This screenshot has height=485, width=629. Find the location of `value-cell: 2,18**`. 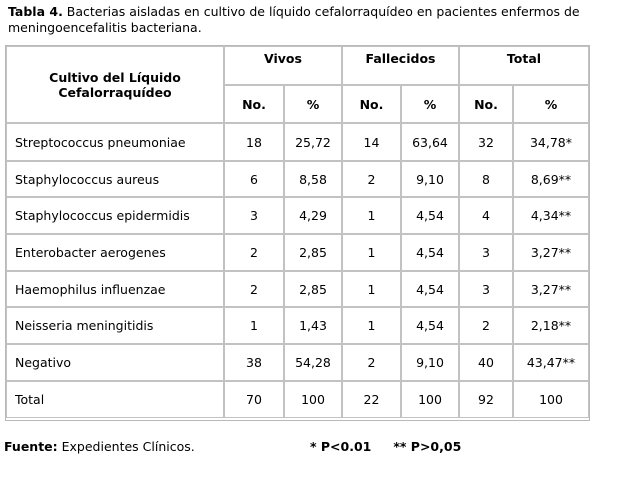

value-cell: 2,18** is located at coordinates (551, 325).